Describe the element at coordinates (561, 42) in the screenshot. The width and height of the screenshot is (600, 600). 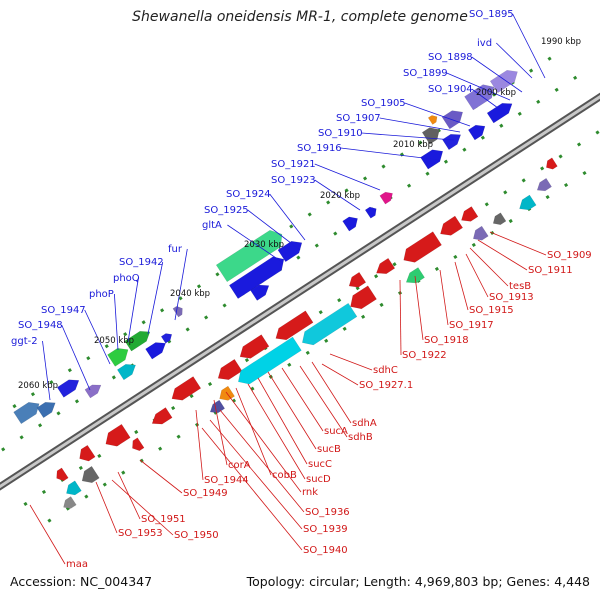
I see `kbp-label: 1990 kbp` at that location.